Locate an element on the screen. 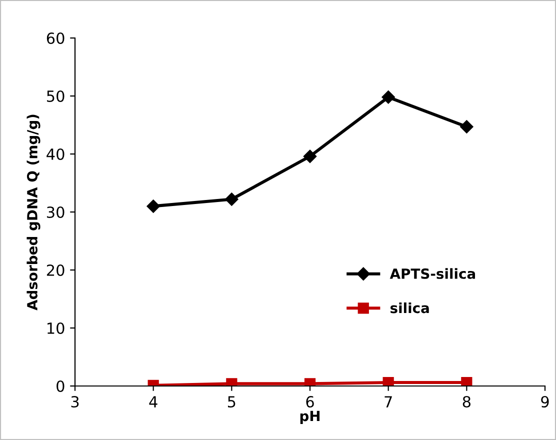 The image size is (556, 440). y-axis-title: Adsorbed gDNA Q (mg/g) is located at coordinates (33, 212).